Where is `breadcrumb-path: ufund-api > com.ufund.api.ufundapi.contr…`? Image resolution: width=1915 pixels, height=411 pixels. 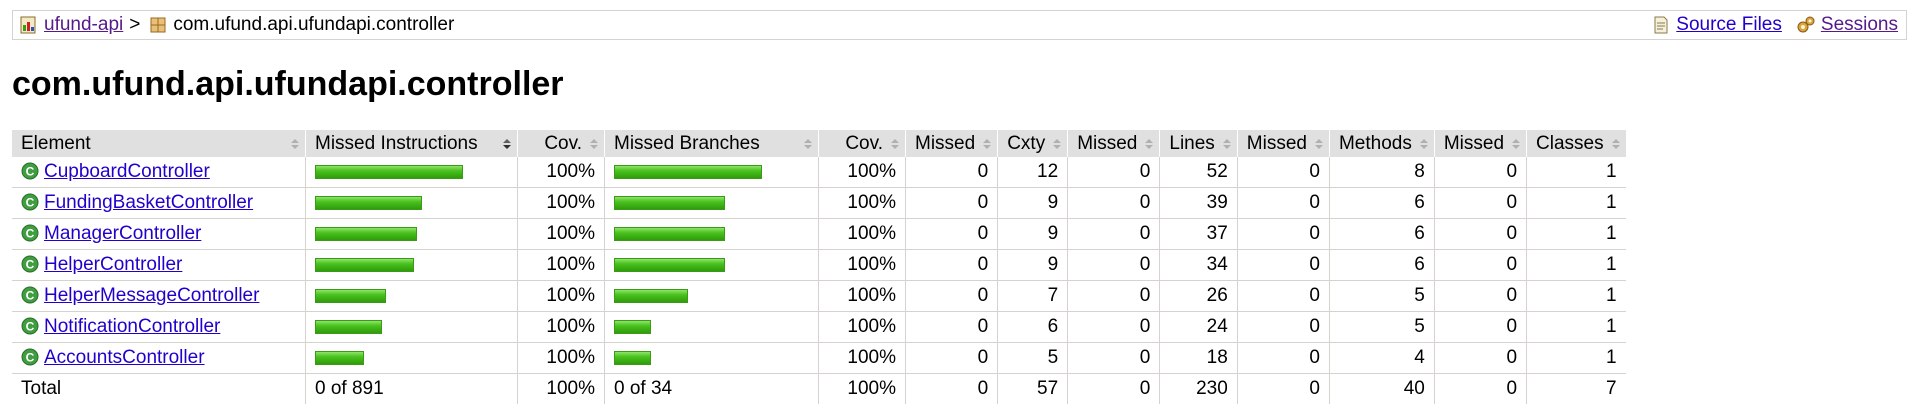
breadcrumb-path: ufund-api > com.ufund.api.ufundapi.contr… is located at coordinates (236, 25).